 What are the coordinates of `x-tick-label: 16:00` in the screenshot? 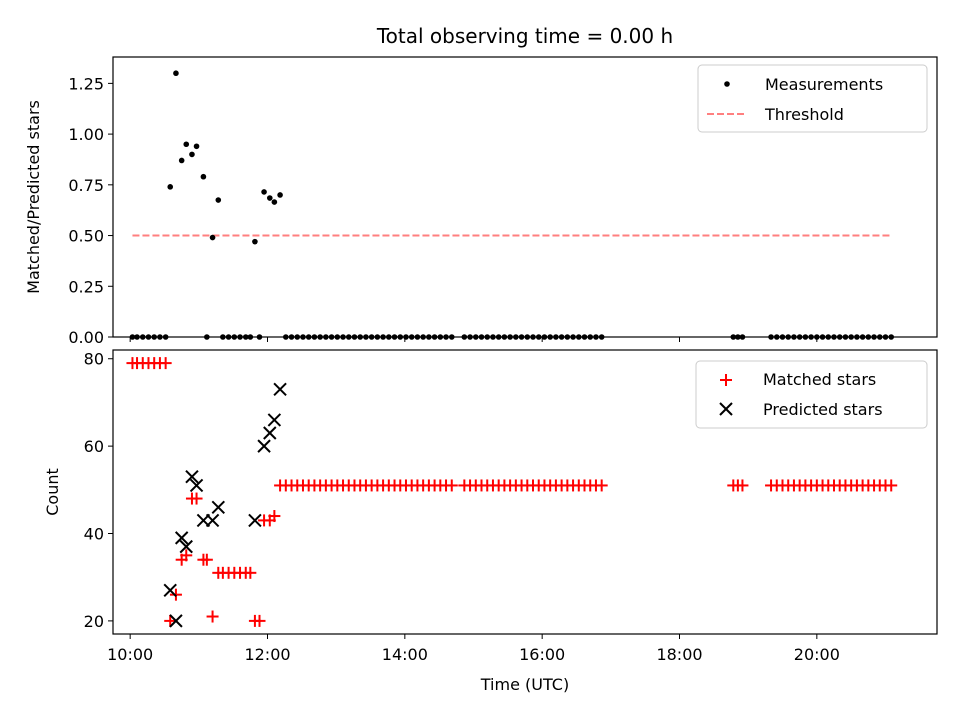 It's located at (542, 654).